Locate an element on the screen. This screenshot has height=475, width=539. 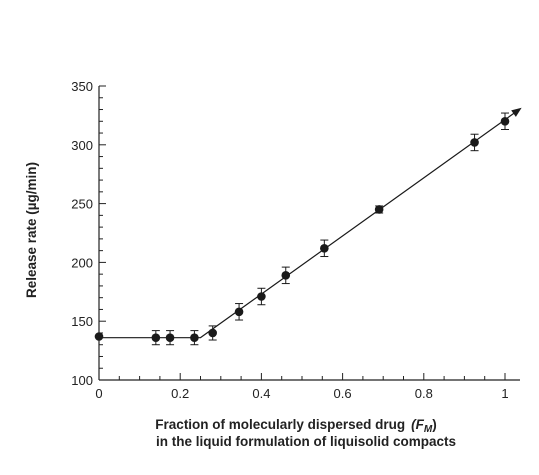
x-axis-label-close: ) is located at coordinates (434, 424).